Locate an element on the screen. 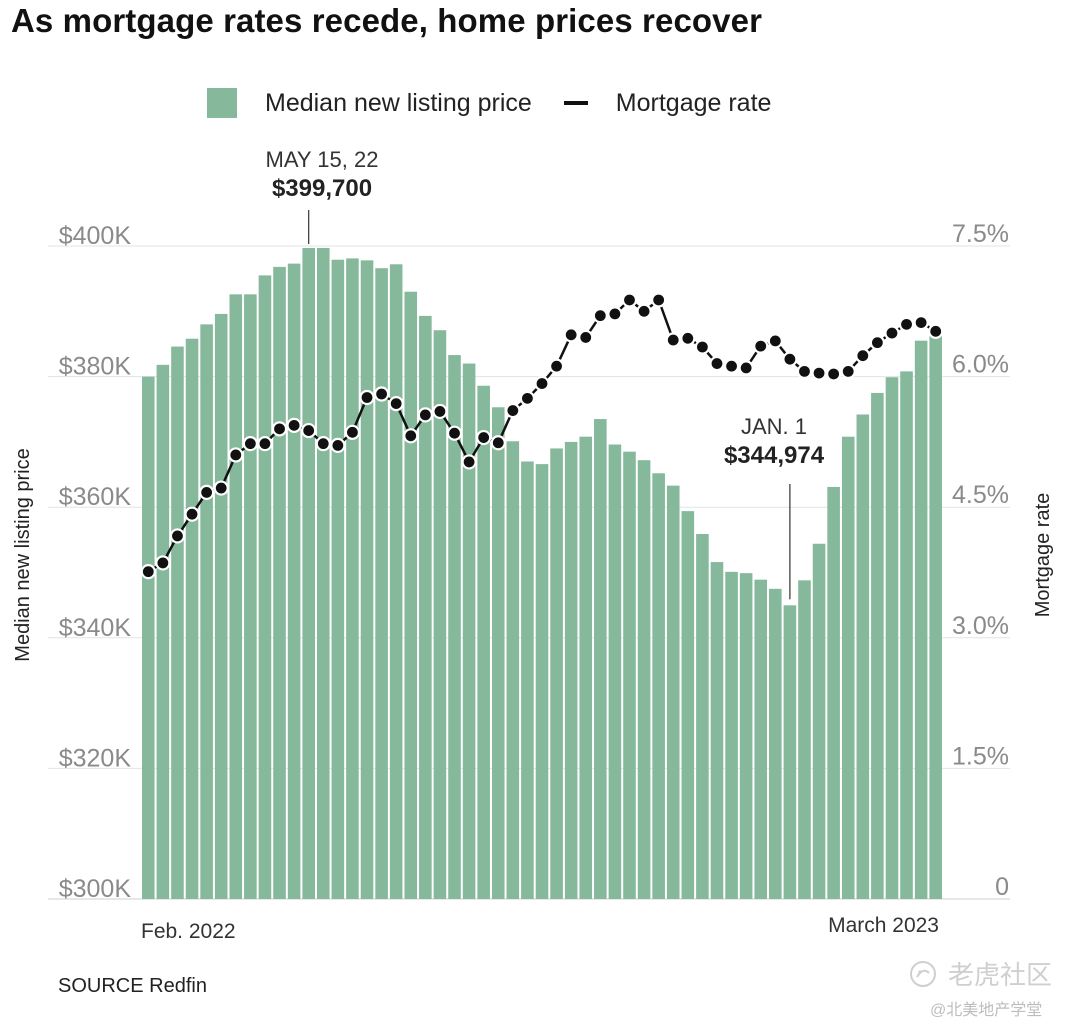 This screenshot has width=1080, height=1033. annotation-peak-date: MAY 15, 22 is located at coordinates (322, 159).